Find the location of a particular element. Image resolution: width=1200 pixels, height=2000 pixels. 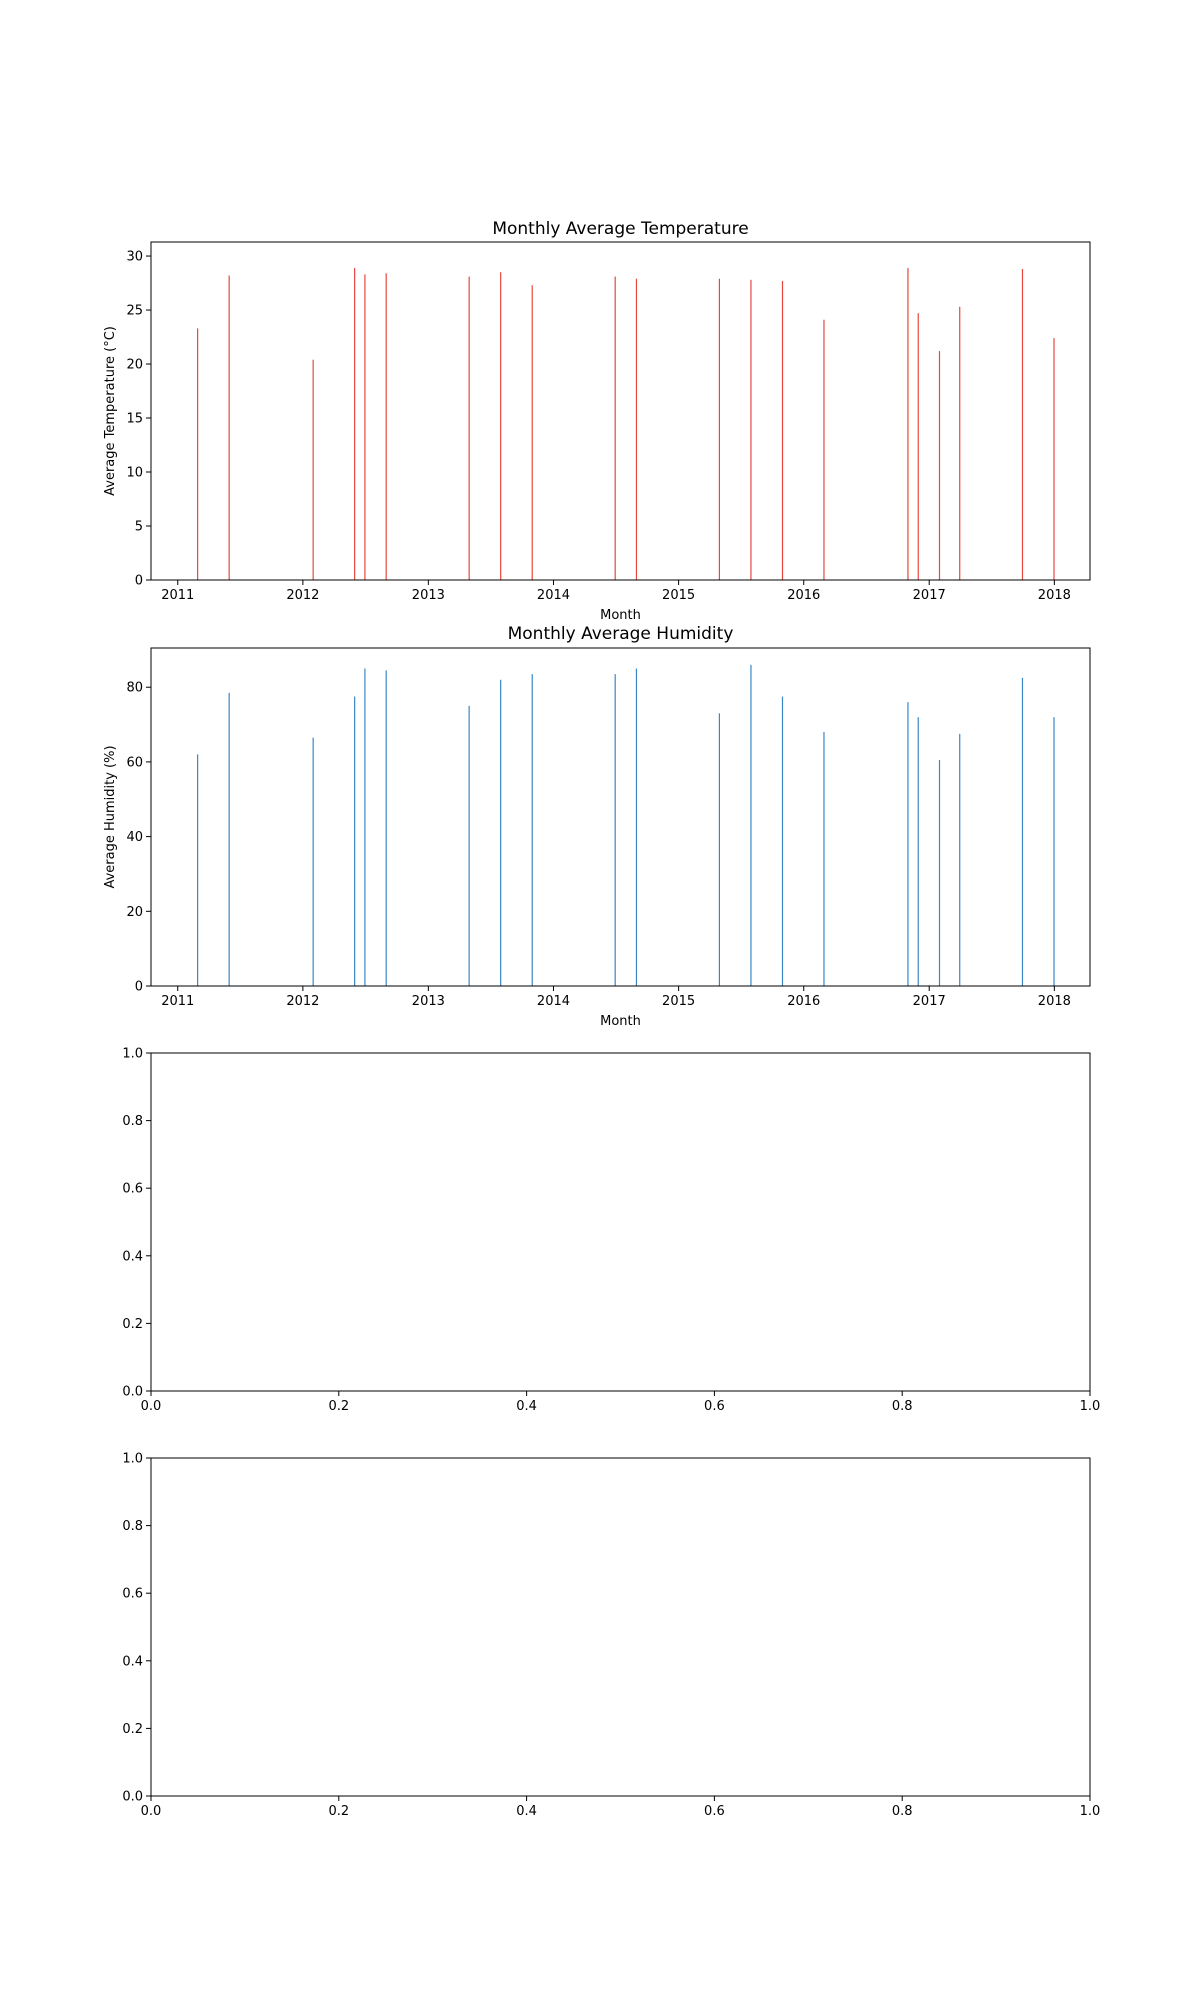

y-tick-label: 60 is located at coordinates (134, 762).